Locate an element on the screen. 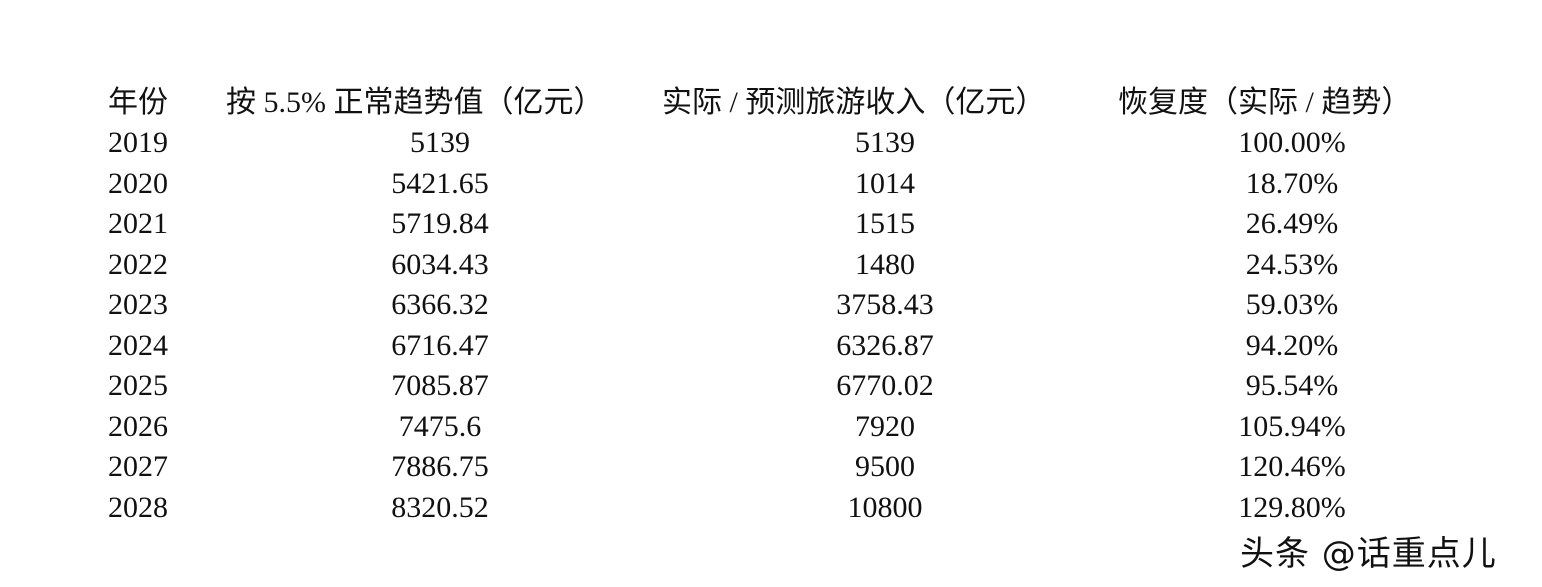  cell-trend-value: 6034.43 is located at coordinates (440, 264).